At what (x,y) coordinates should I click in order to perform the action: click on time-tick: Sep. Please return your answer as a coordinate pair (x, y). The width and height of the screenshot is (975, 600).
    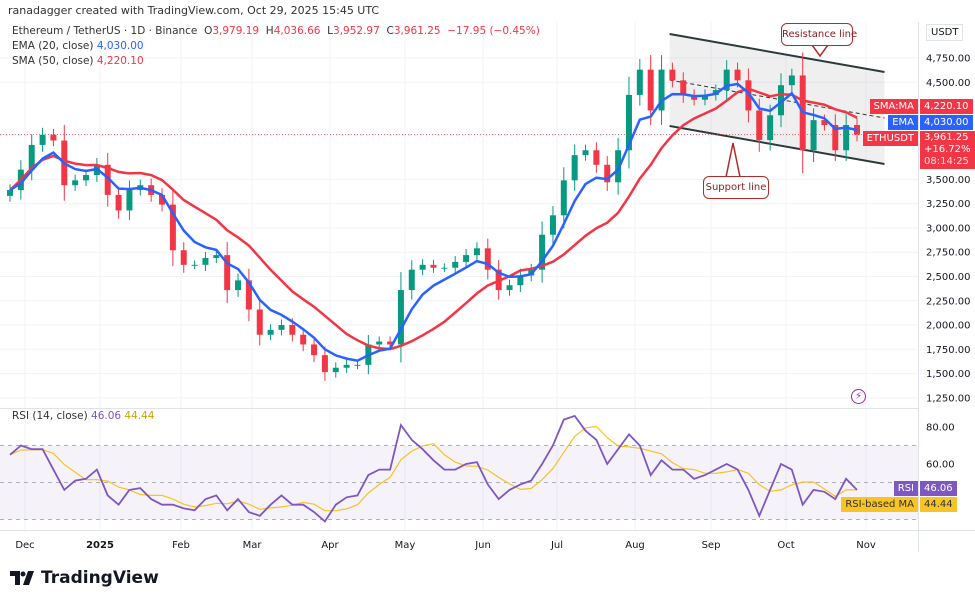
    Looking at the image, I should click on (711, 545).